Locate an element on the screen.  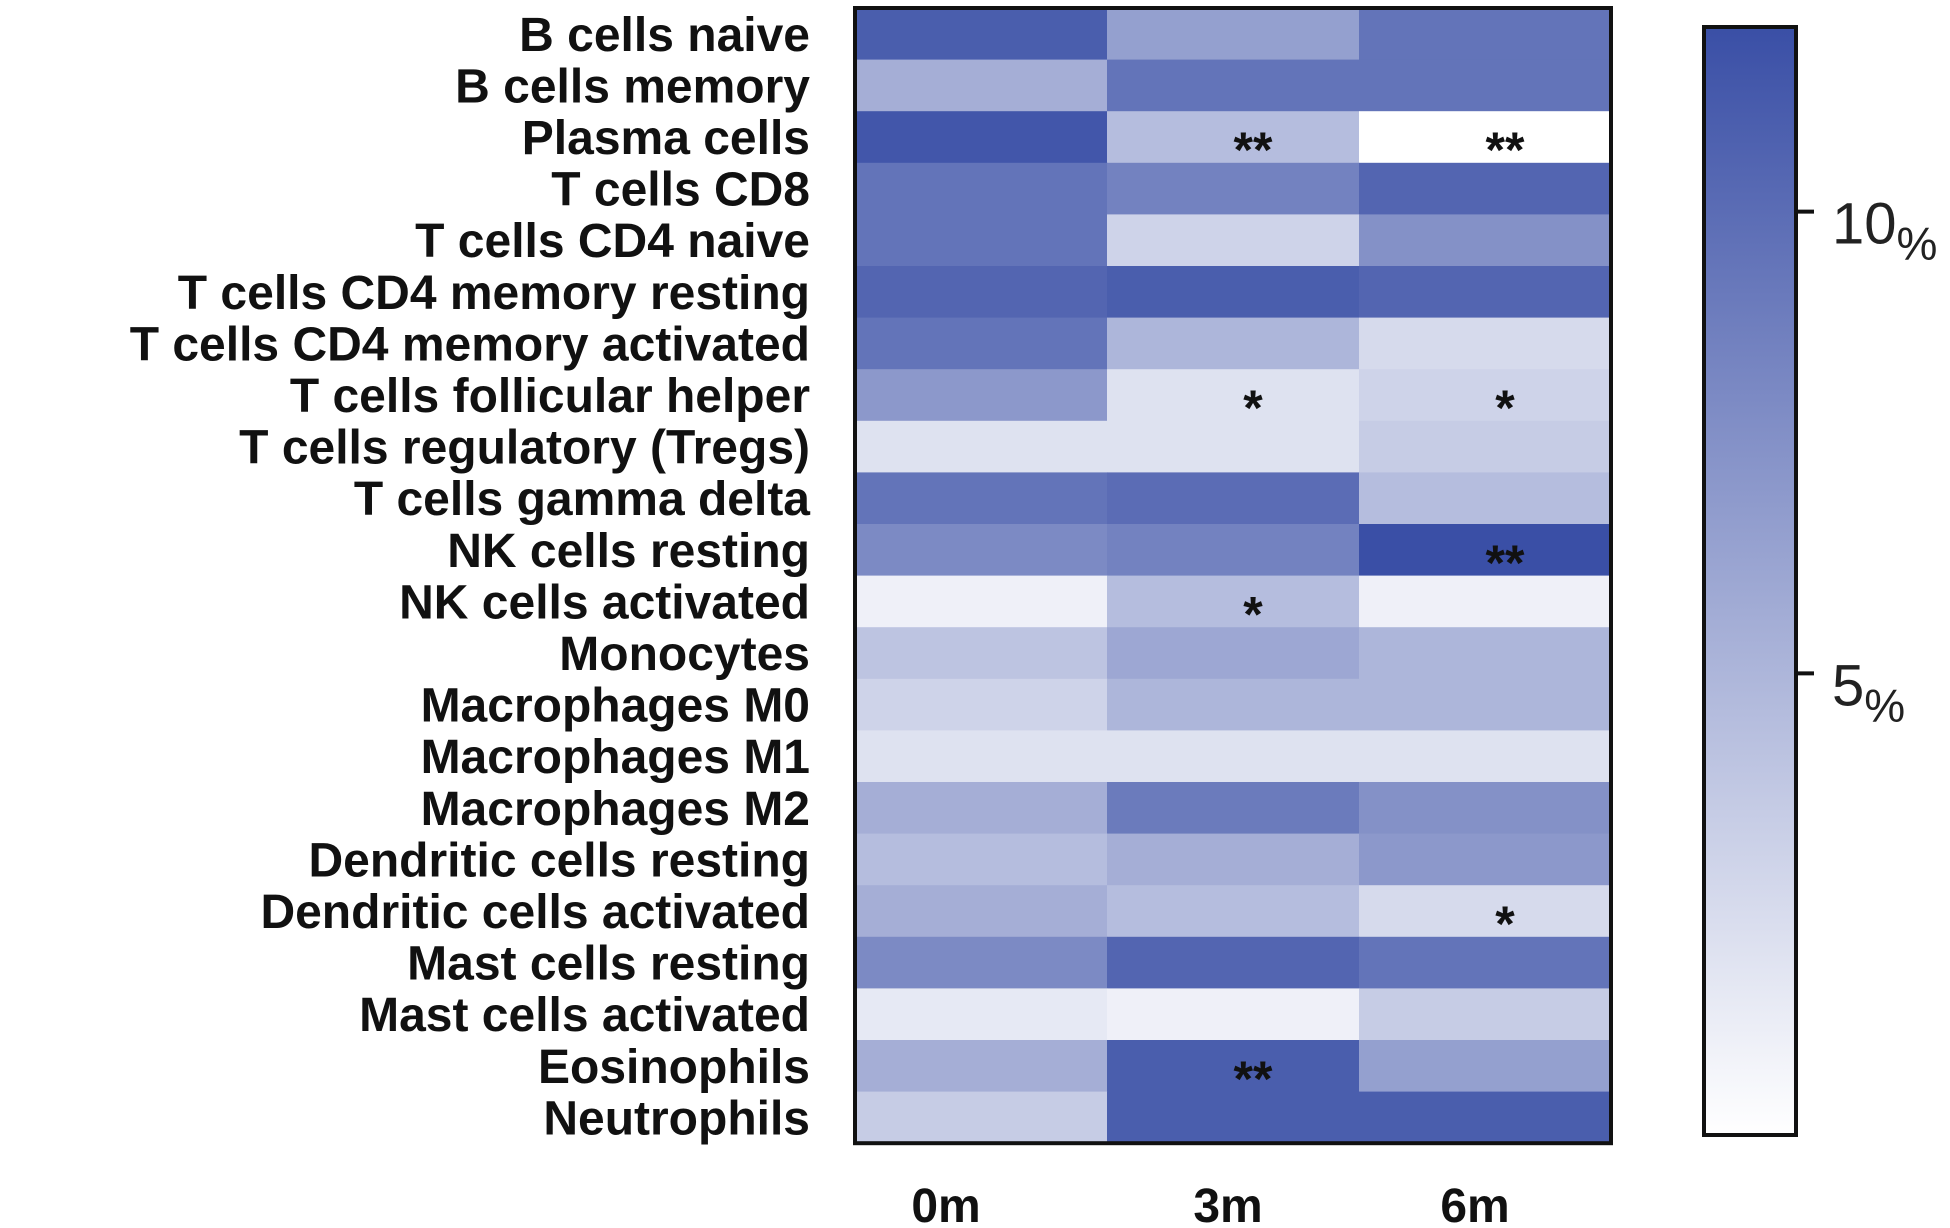
row-label: T cells CD8 is located at coordinates (680, 190).